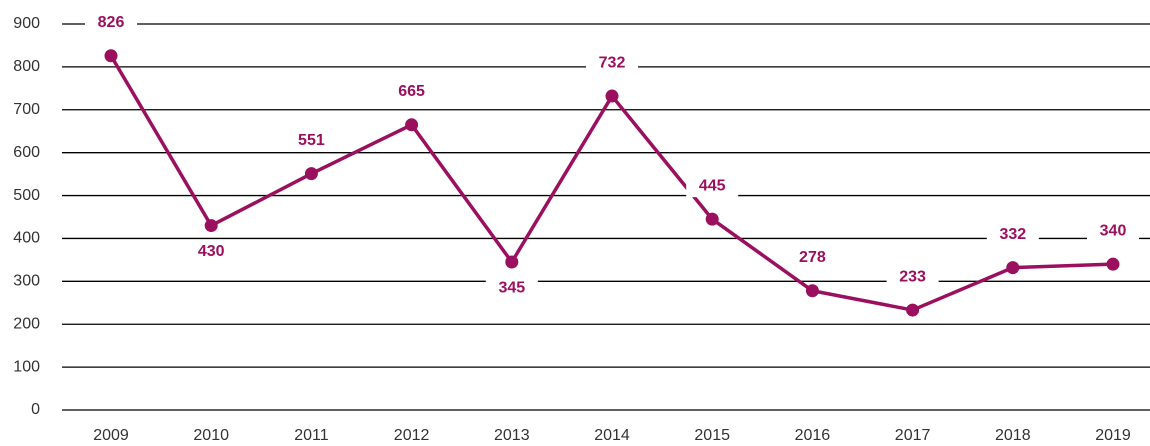  What do you see at coordinates (26, 281) in the screenshot?
I see `y-tick-label: 300` at bounding box center [26, 281].